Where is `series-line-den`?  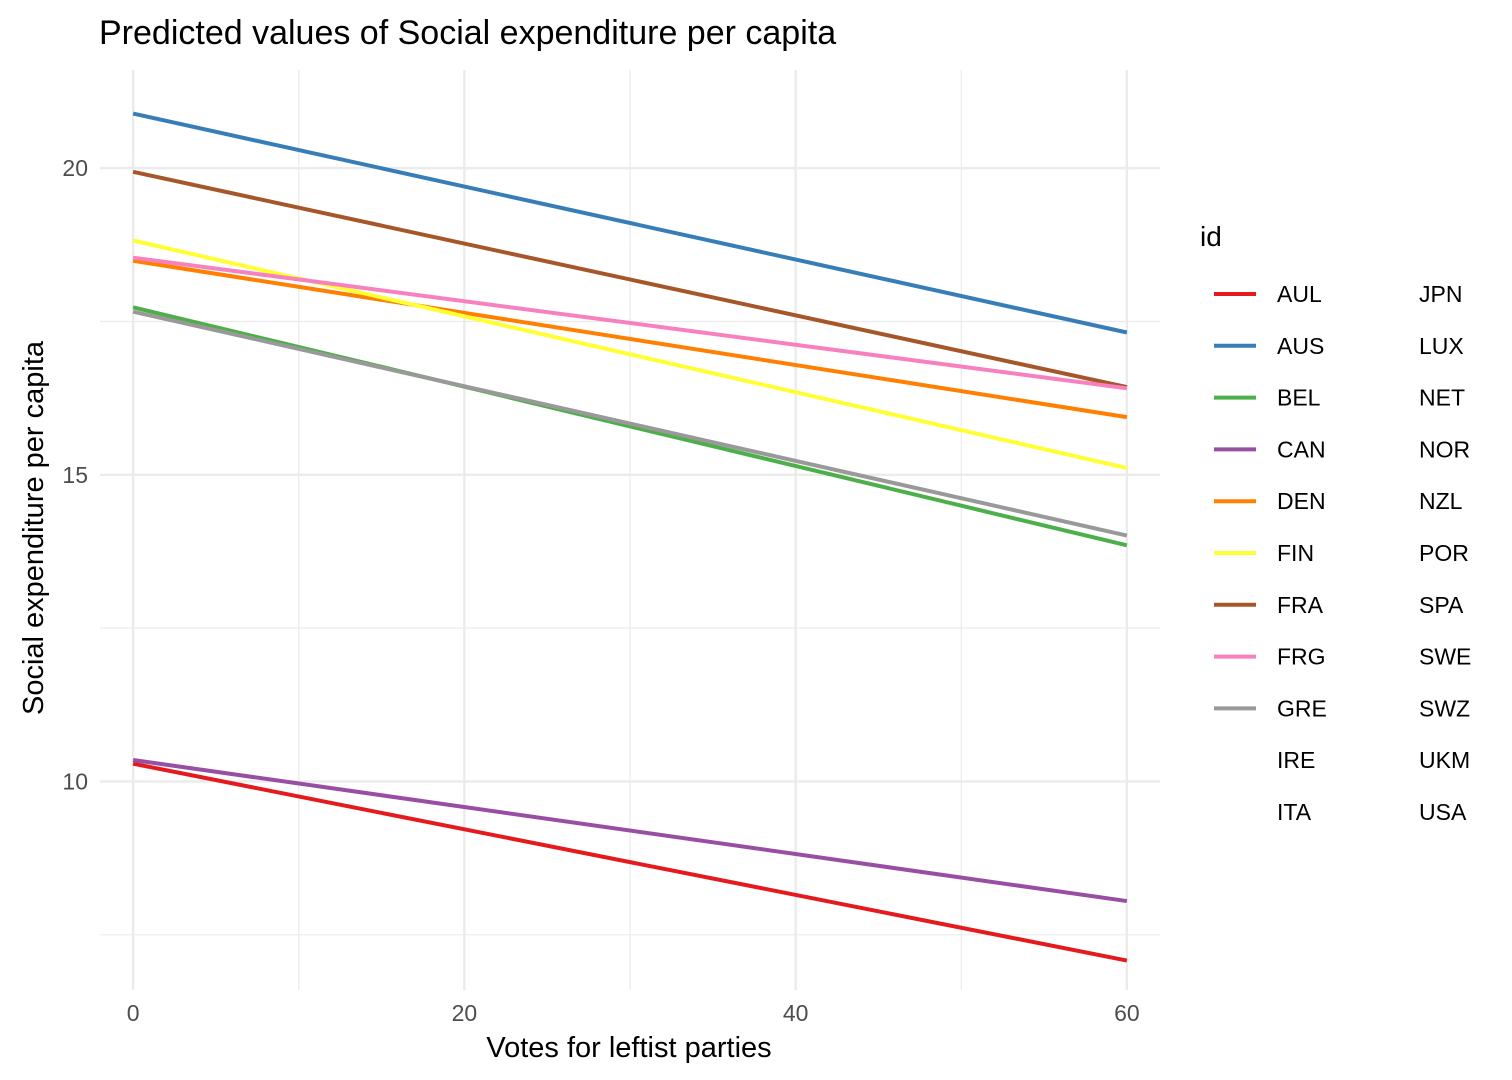 series-line-den is located at coordinates (630, 339).